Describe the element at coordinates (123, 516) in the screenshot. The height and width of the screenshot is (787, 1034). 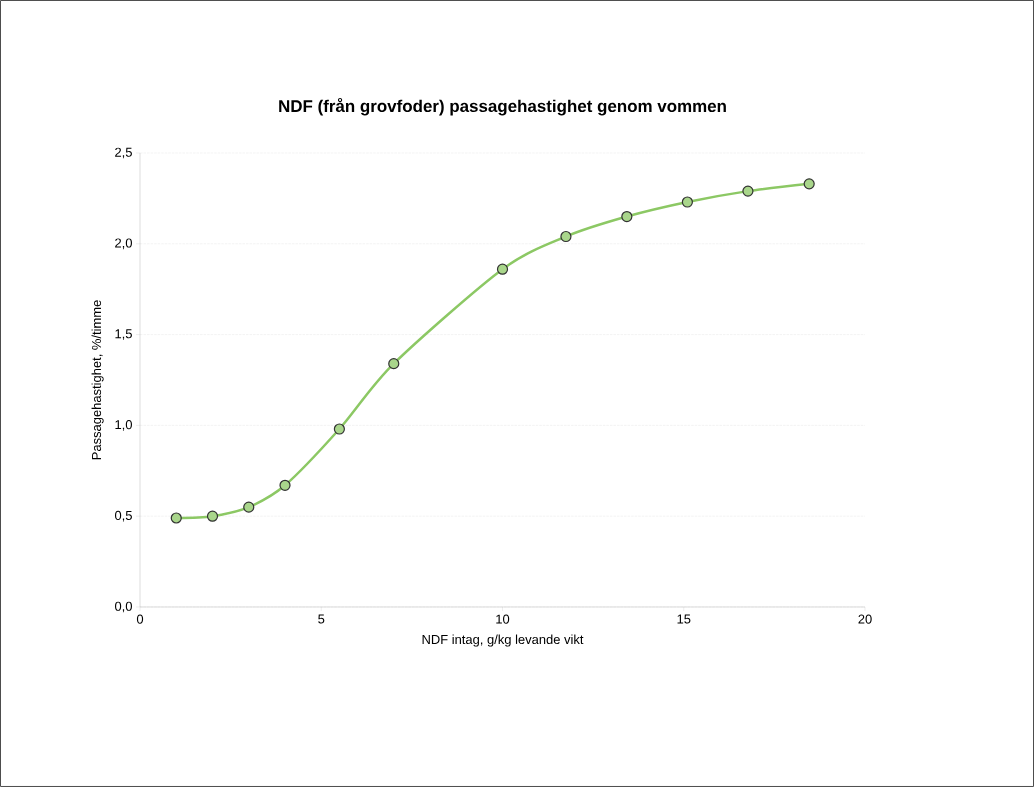
I see `y-tick-label: 0,5` at that location.